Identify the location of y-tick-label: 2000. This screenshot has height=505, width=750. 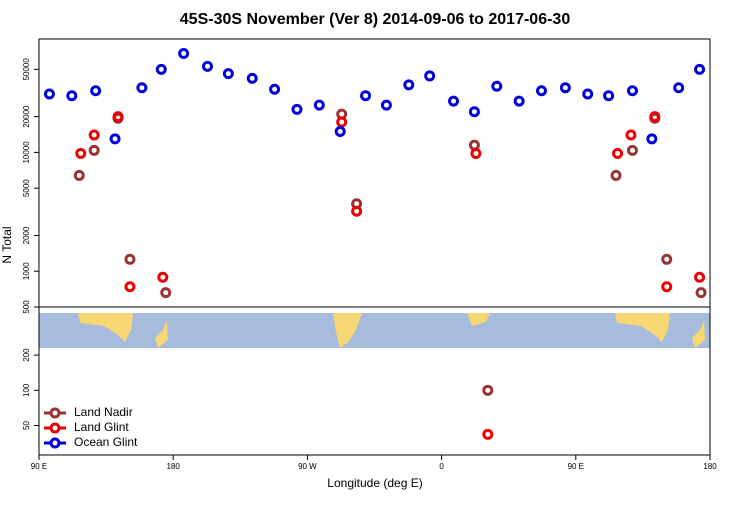
(26, 235).